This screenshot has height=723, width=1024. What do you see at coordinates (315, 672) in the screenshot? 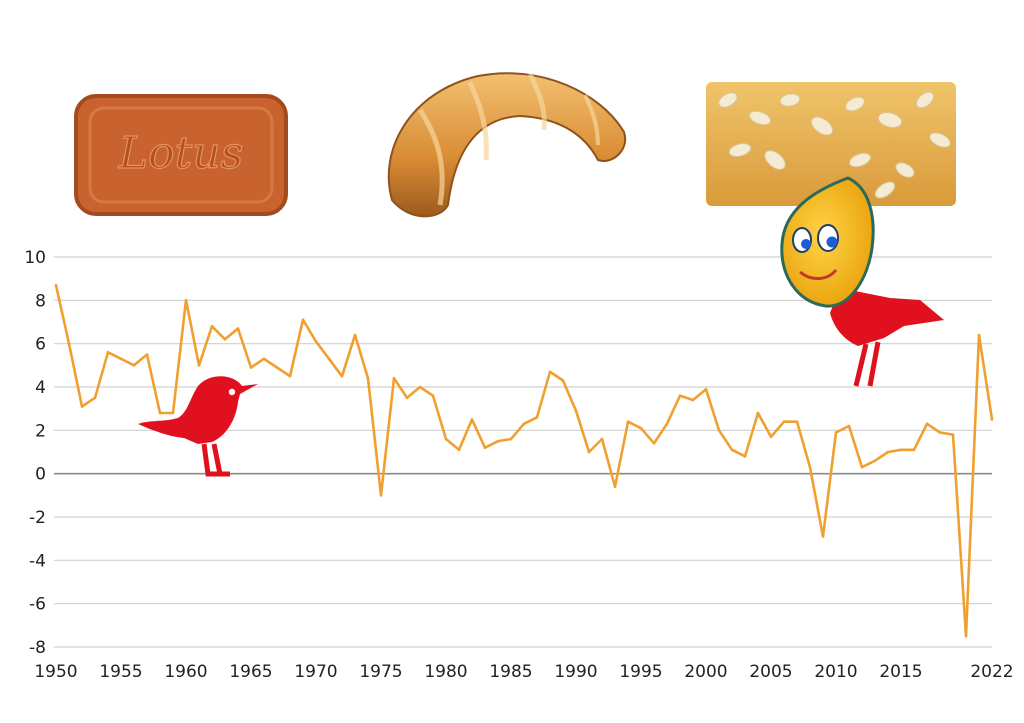
I see `x-tick-label: 1970` at bounding box center [315, 672].